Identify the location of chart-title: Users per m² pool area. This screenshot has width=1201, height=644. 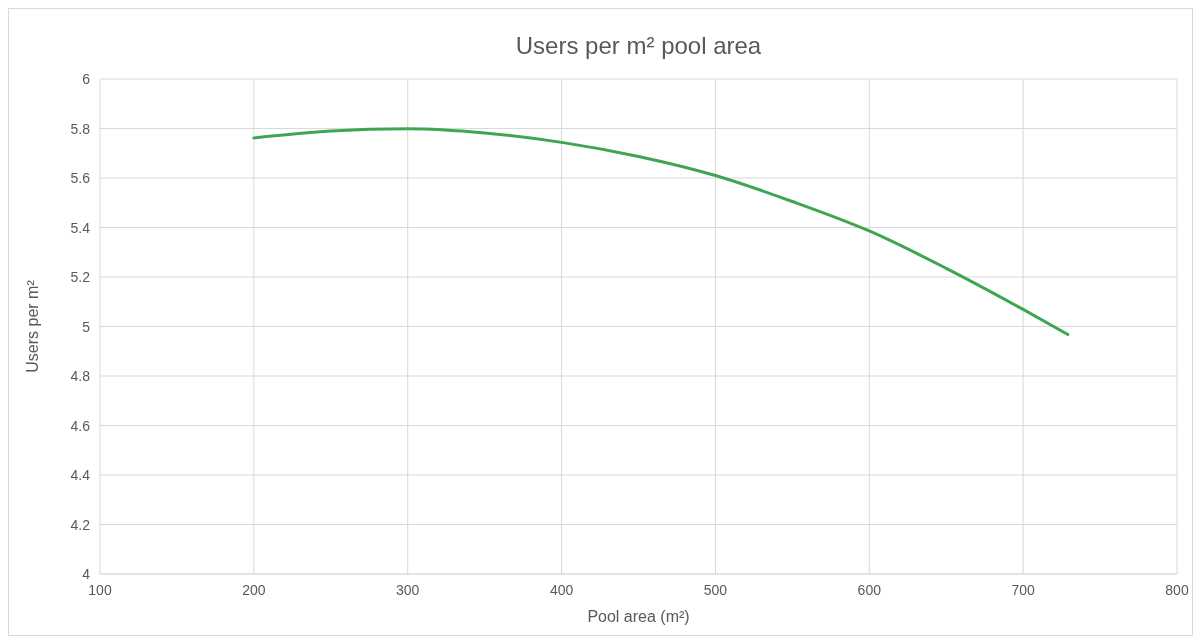
(638, 45).